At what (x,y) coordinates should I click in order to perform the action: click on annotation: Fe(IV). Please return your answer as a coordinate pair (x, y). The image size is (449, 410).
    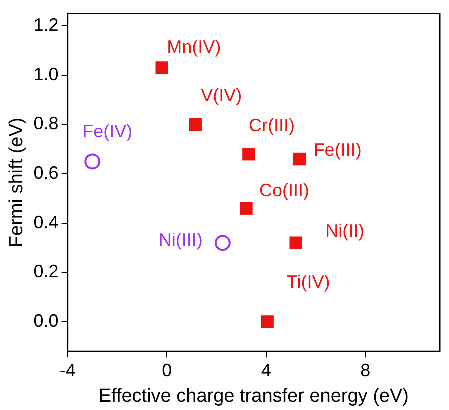
    Looking at the image, I should click on (107, 132).